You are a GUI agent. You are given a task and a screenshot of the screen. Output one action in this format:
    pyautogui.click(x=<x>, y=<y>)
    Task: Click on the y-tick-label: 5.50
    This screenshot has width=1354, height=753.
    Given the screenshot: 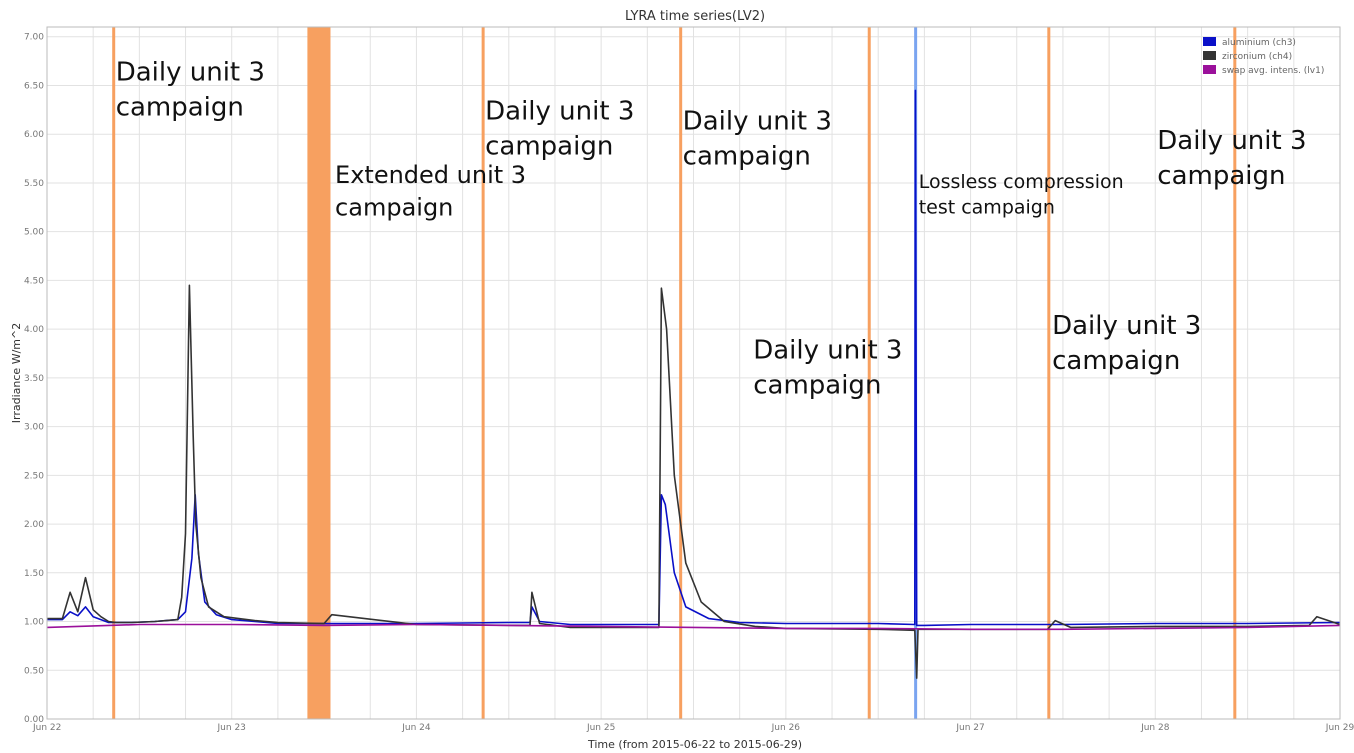 What is the action you would take?
    pyautogui.click(x=34, y=184)
    